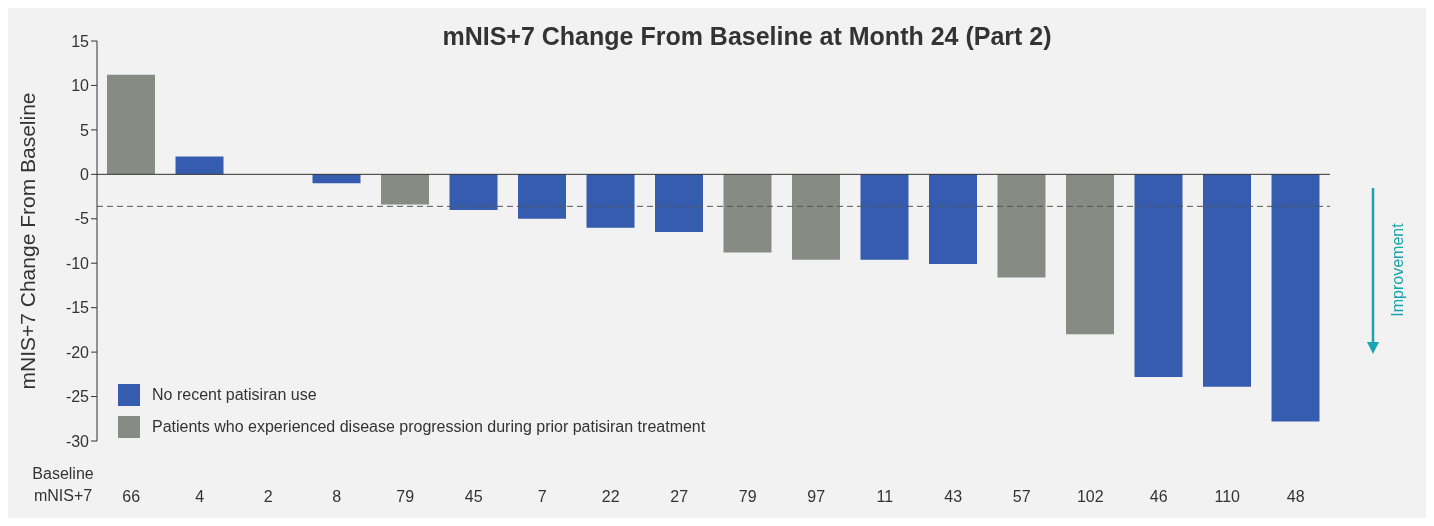 The image size is (1434, 526). Describe the element at coordinates (885, 497) in the screenshot. I see `x-tick-label: 11` at that location.